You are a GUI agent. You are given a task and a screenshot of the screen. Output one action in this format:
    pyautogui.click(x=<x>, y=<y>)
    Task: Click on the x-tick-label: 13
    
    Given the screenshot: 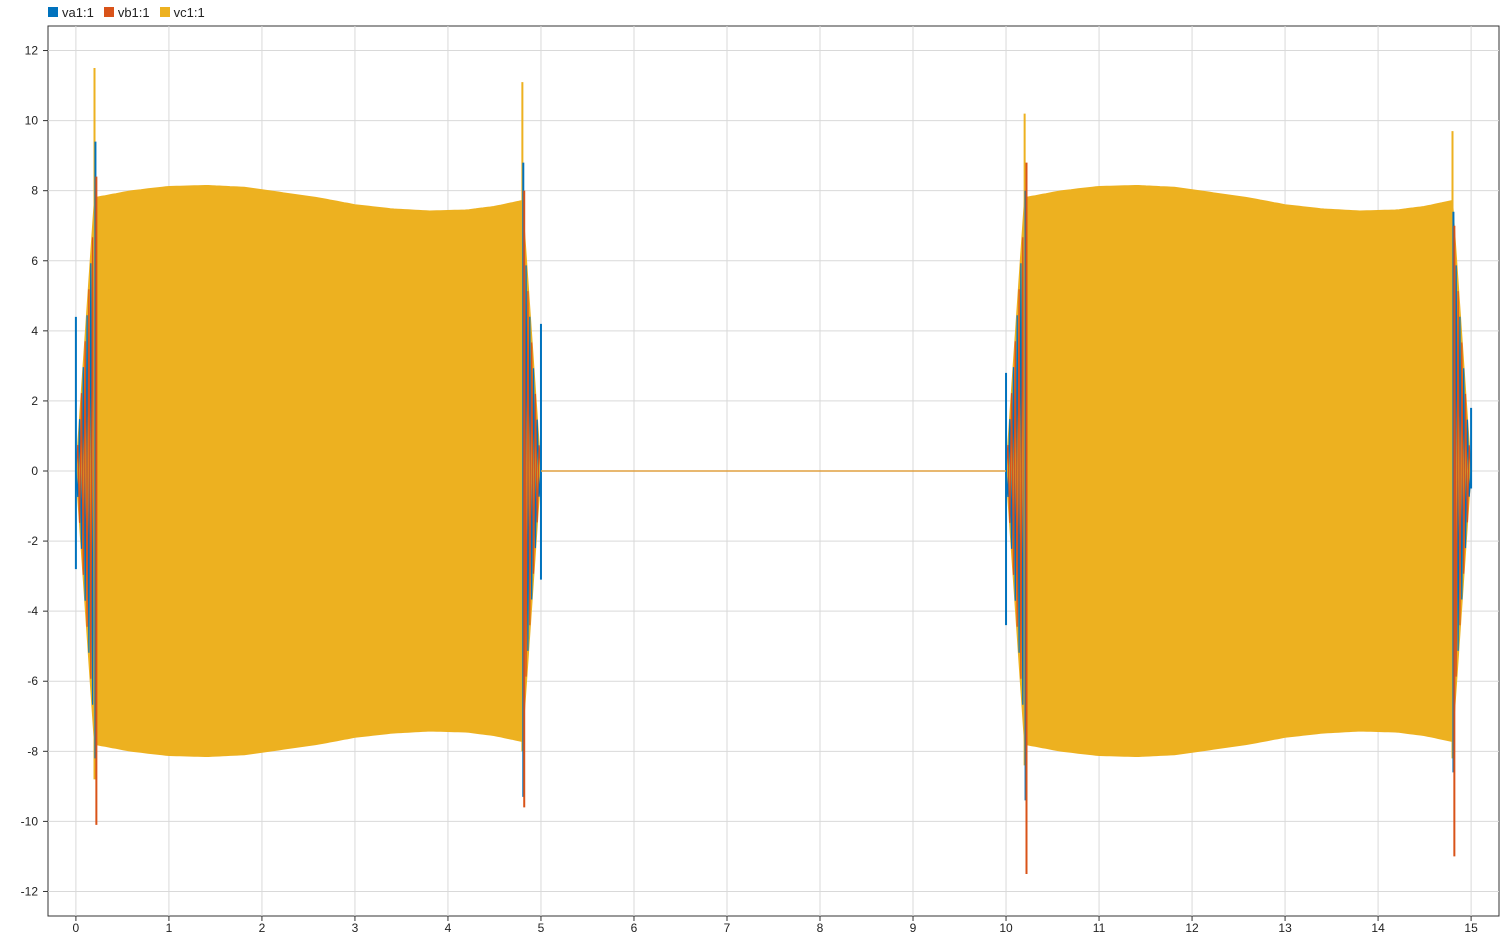 What is the action you would take?
    pyautogui.click(x=1285, y=928)
    